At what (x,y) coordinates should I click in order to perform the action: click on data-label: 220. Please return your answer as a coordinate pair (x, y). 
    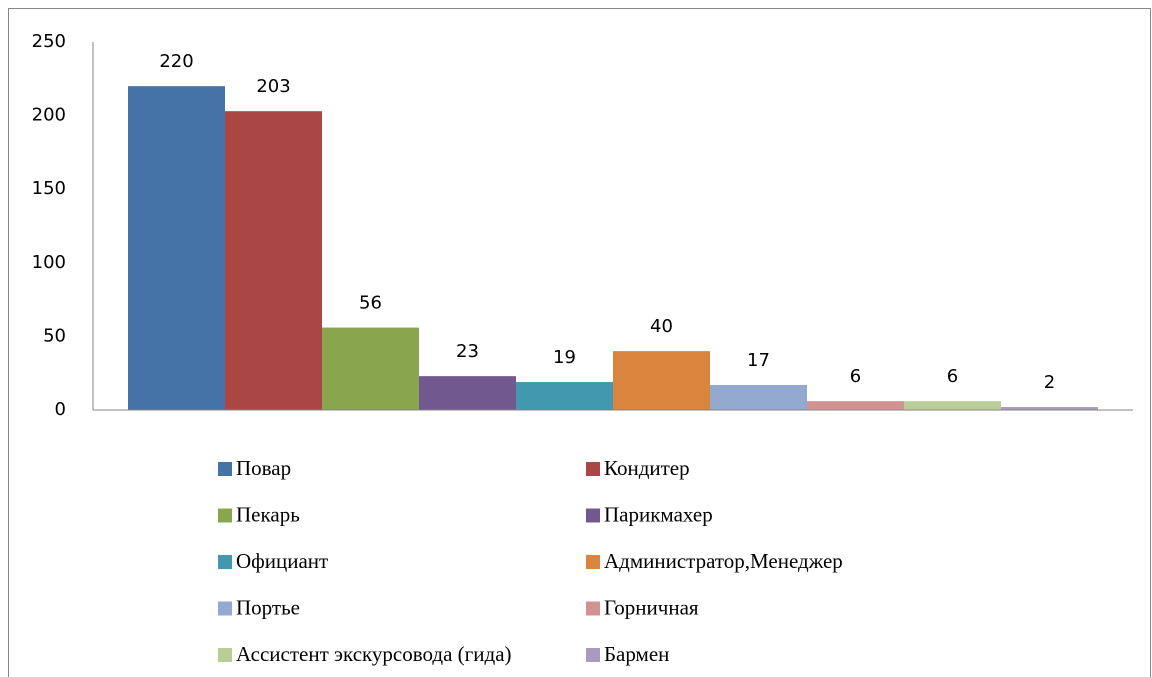
    Looking at the image, I should click on (176, 61).